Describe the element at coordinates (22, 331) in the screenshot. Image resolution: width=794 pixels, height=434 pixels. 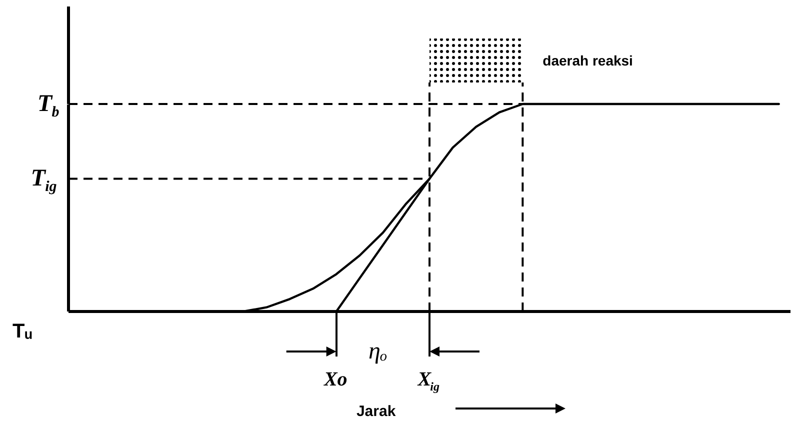
I see `text: Tᵤ` at that location.